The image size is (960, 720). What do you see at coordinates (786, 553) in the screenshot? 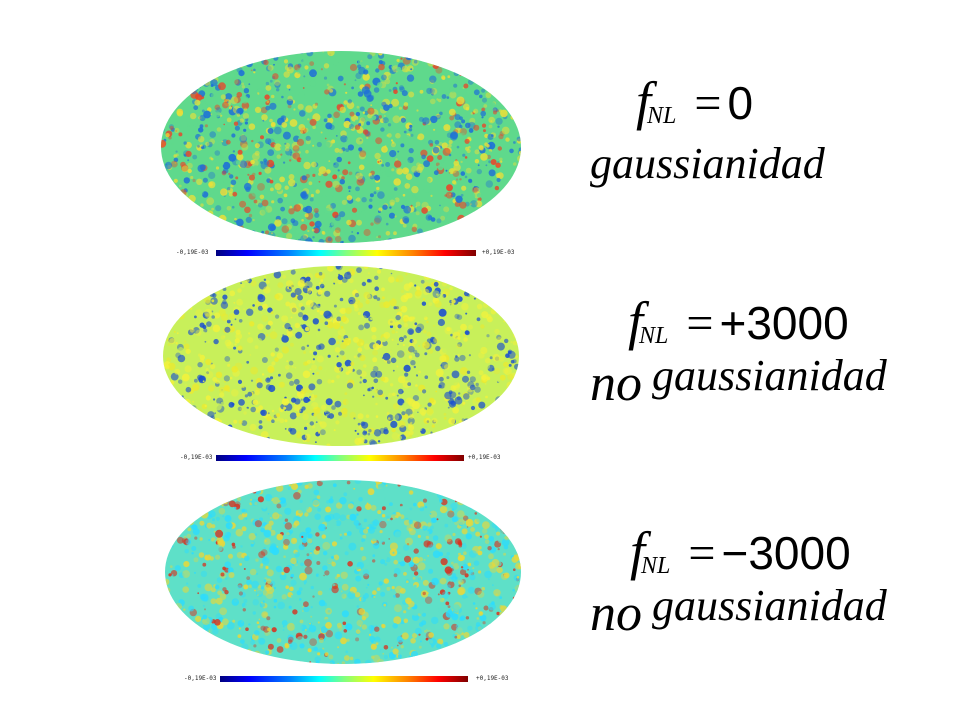
I see `fnl-value: −3000` at bounding box center [786, 553].